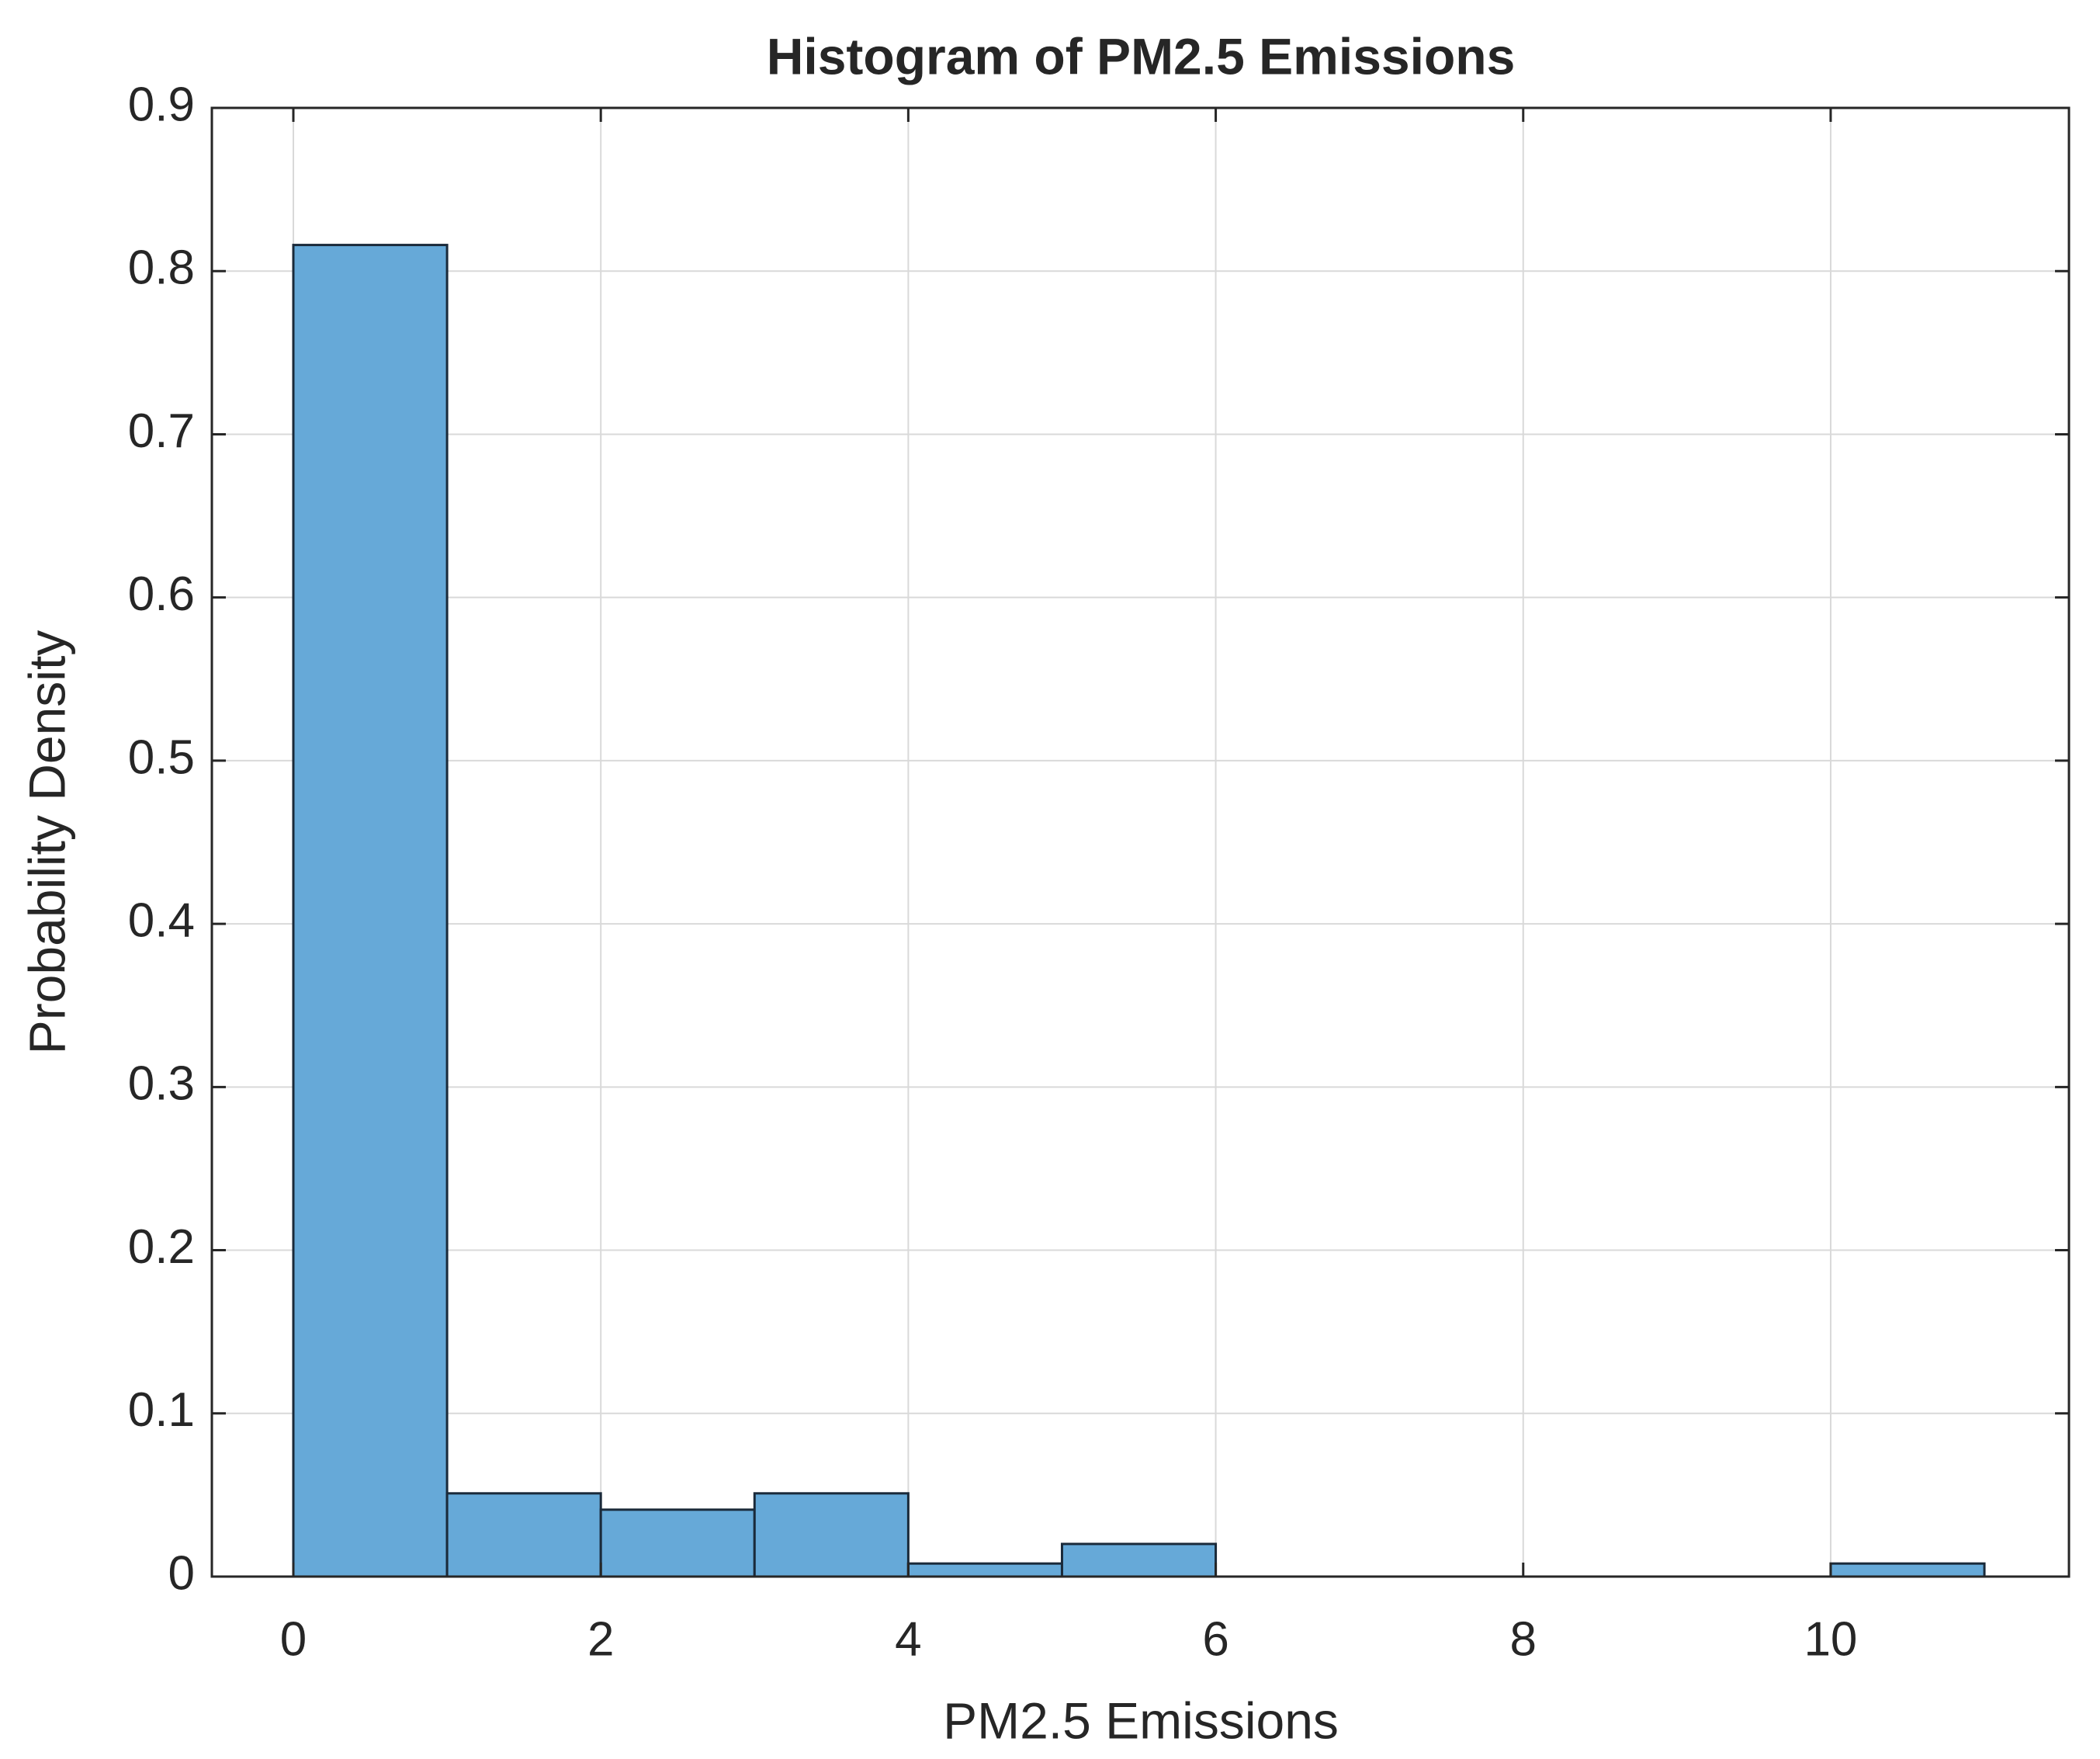  What do you see at coordinates (161, 1247) in the screenshot?
I see `y-tick-label: 0.2` at bounding box center [161, 1247].